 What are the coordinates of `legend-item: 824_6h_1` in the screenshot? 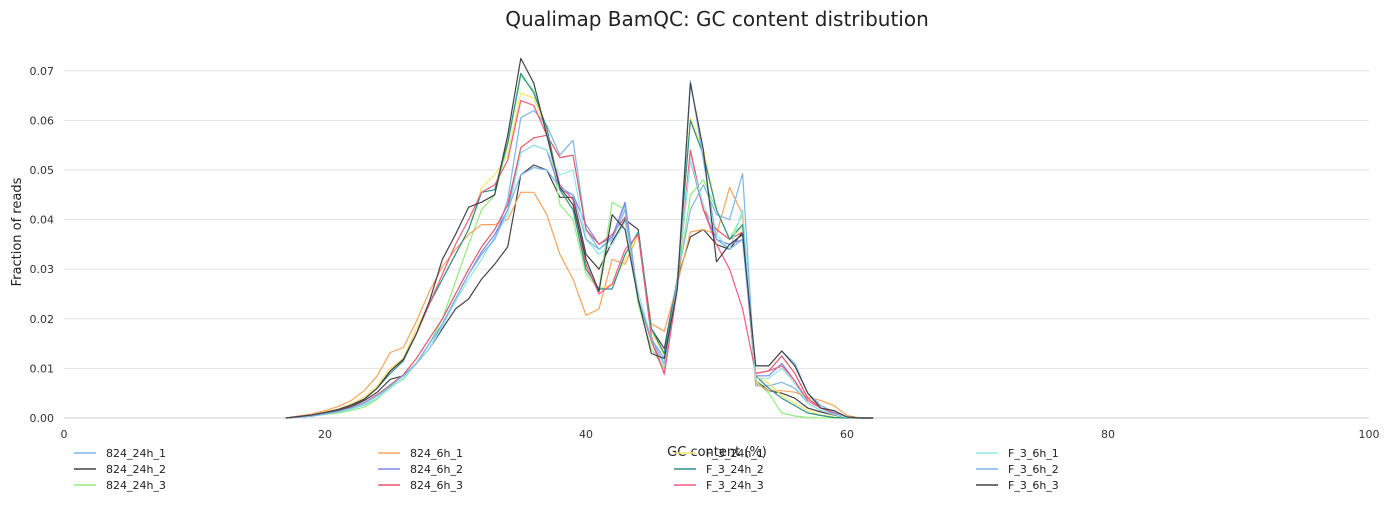 It's located at (420, 453).